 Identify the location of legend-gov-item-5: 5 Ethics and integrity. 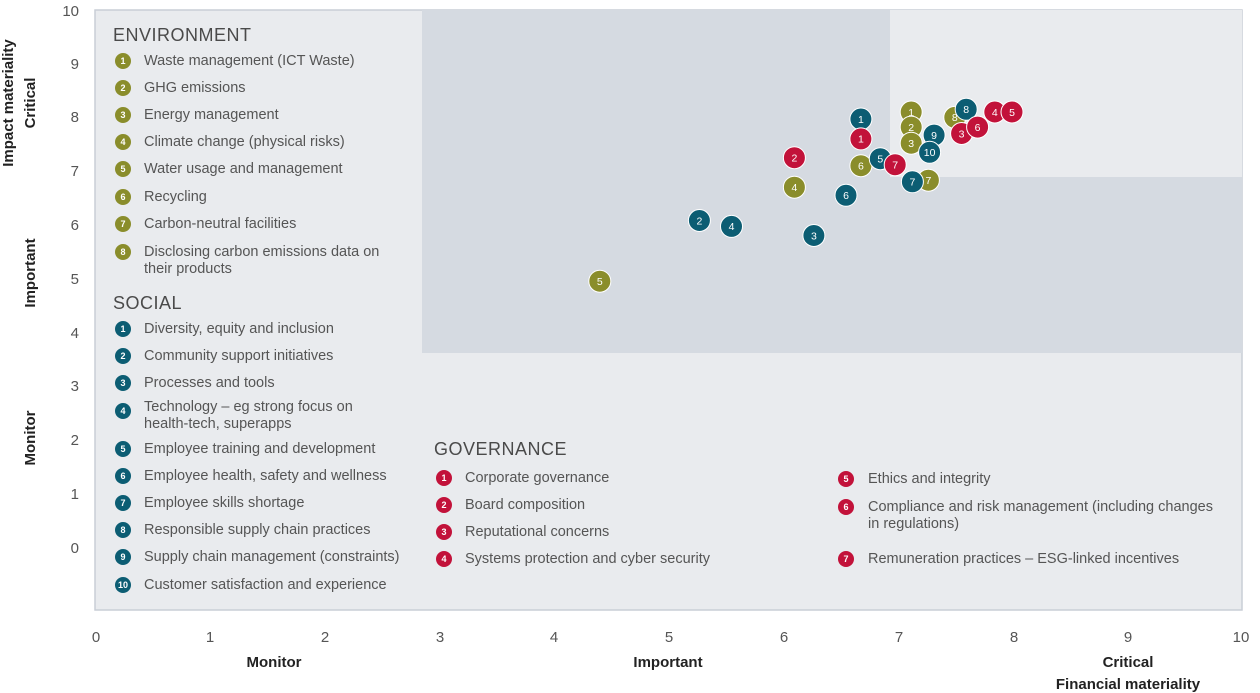
(914, 479).